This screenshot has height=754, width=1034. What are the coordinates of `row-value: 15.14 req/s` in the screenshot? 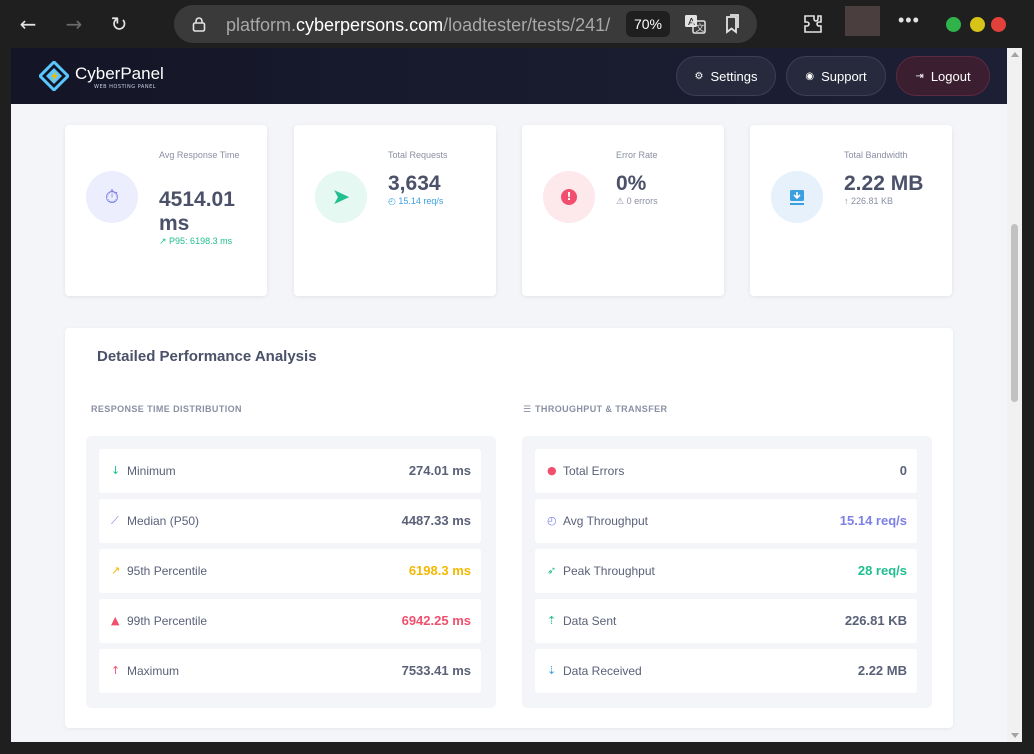 It's located at (873, 520).